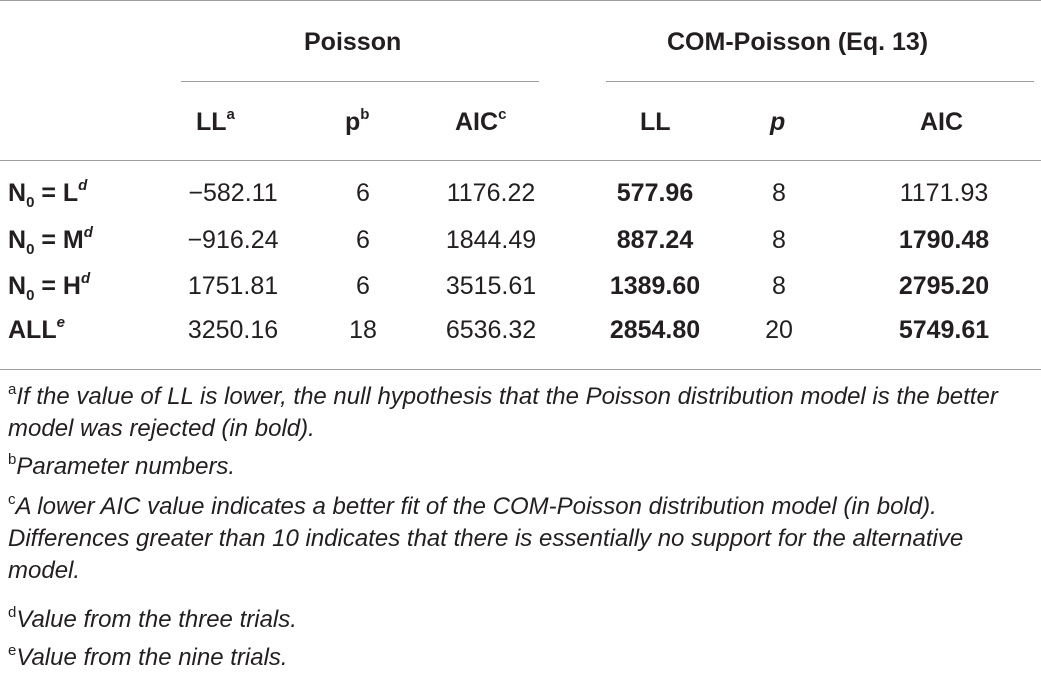 The image size is (1041, 675). What do you see at coordinates (491, 193) in the screenshot?
I see `table-cell: 1176.22` at bounding box center [491, 193].